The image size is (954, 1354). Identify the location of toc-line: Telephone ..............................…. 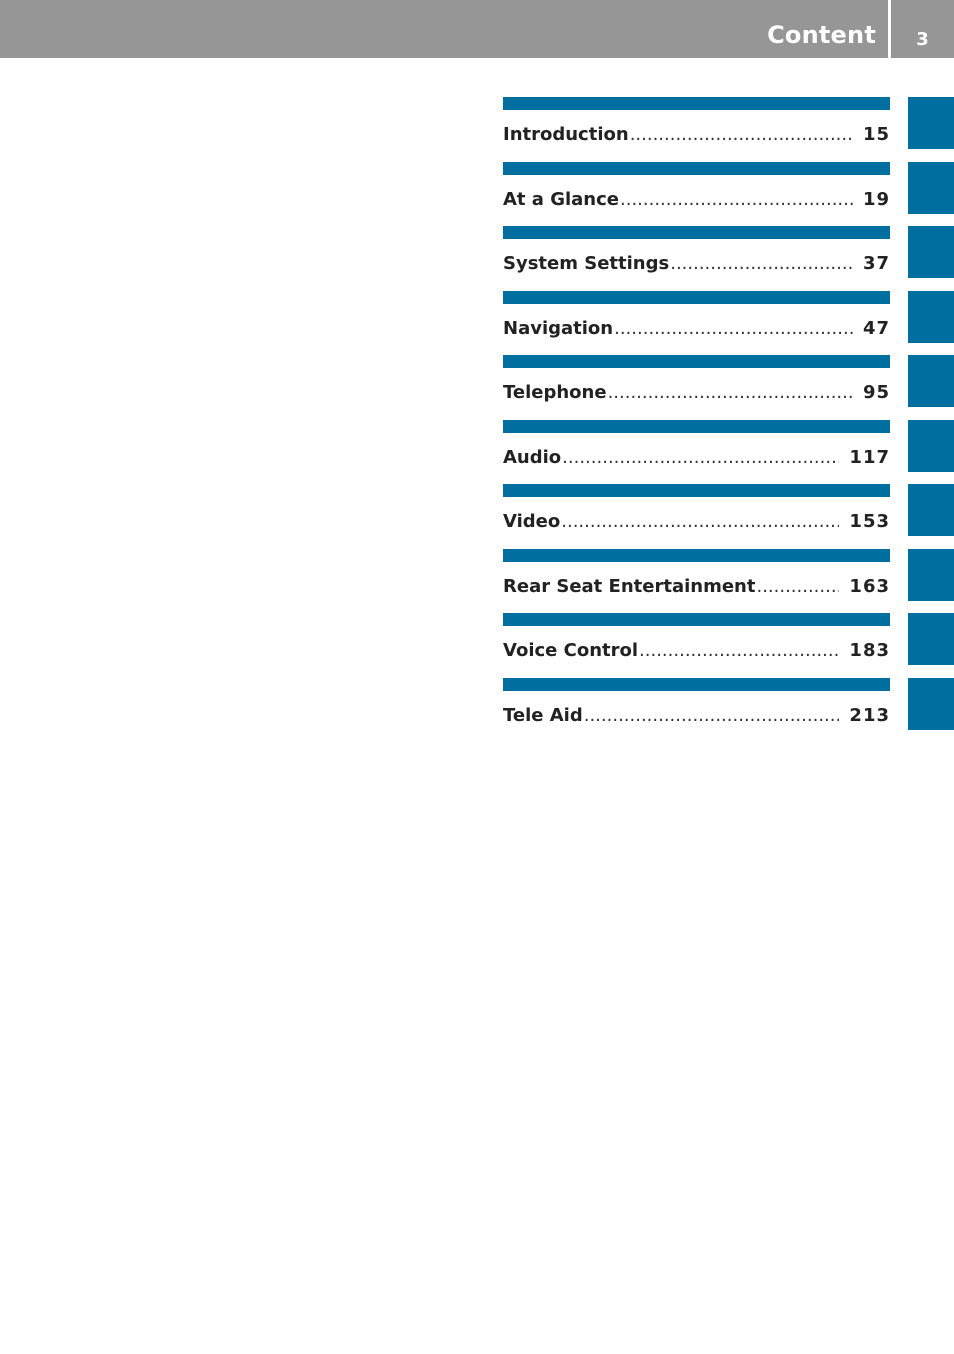
(696, 394).